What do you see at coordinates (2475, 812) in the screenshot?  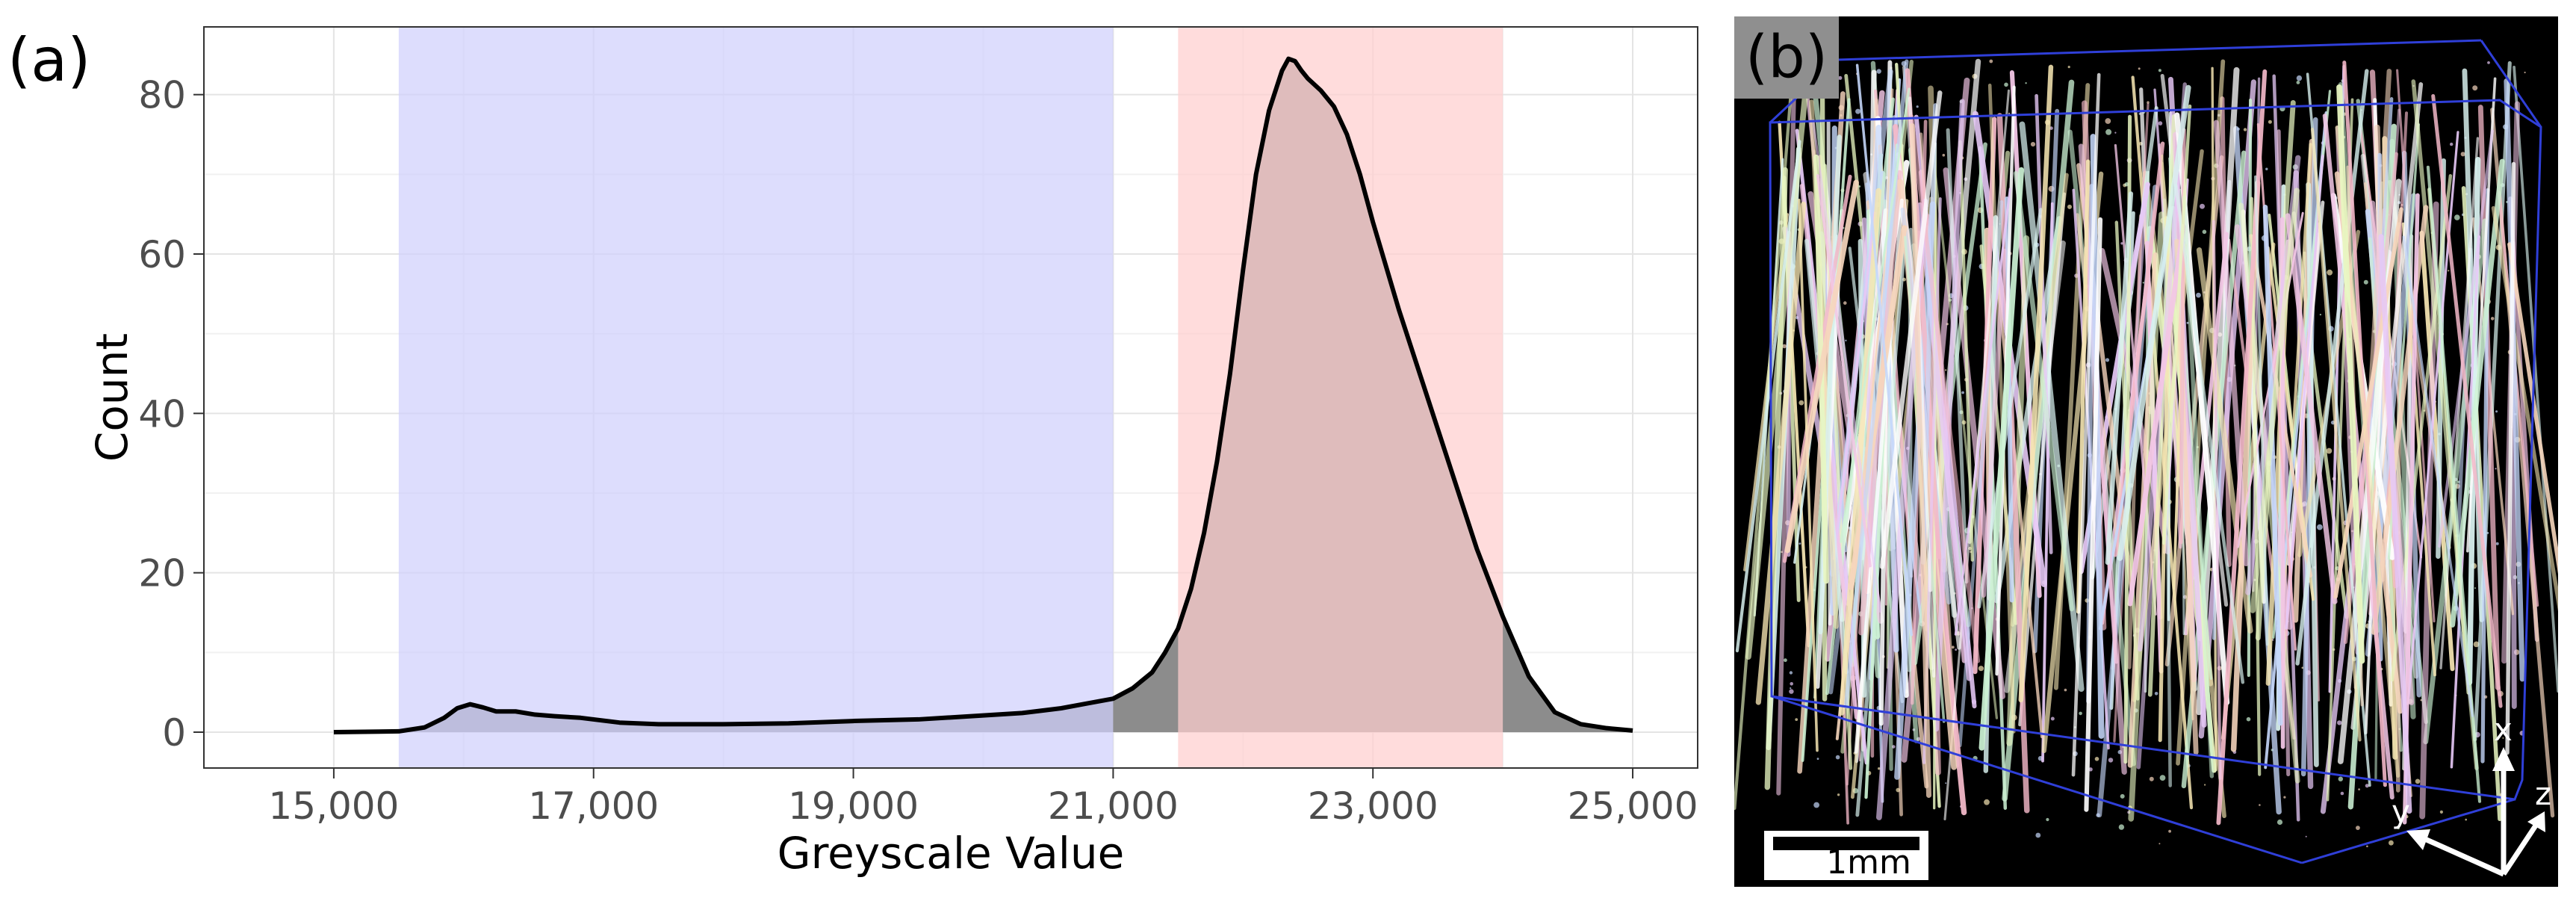 I see `axis-triad` at bounding box center [2475, 812].